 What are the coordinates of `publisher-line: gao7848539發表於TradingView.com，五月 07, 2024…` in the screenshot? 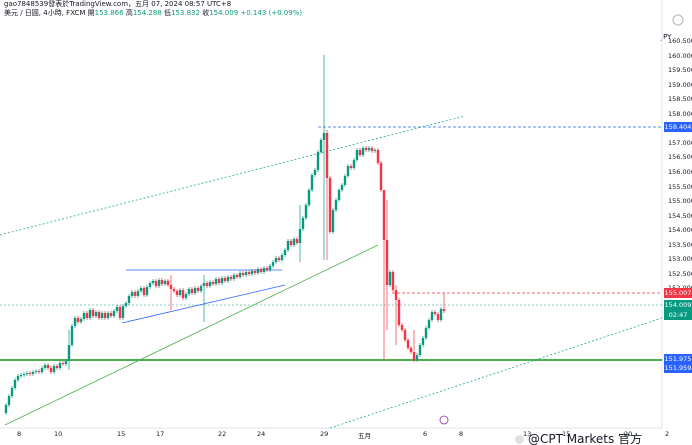 It's located at (118, 4).